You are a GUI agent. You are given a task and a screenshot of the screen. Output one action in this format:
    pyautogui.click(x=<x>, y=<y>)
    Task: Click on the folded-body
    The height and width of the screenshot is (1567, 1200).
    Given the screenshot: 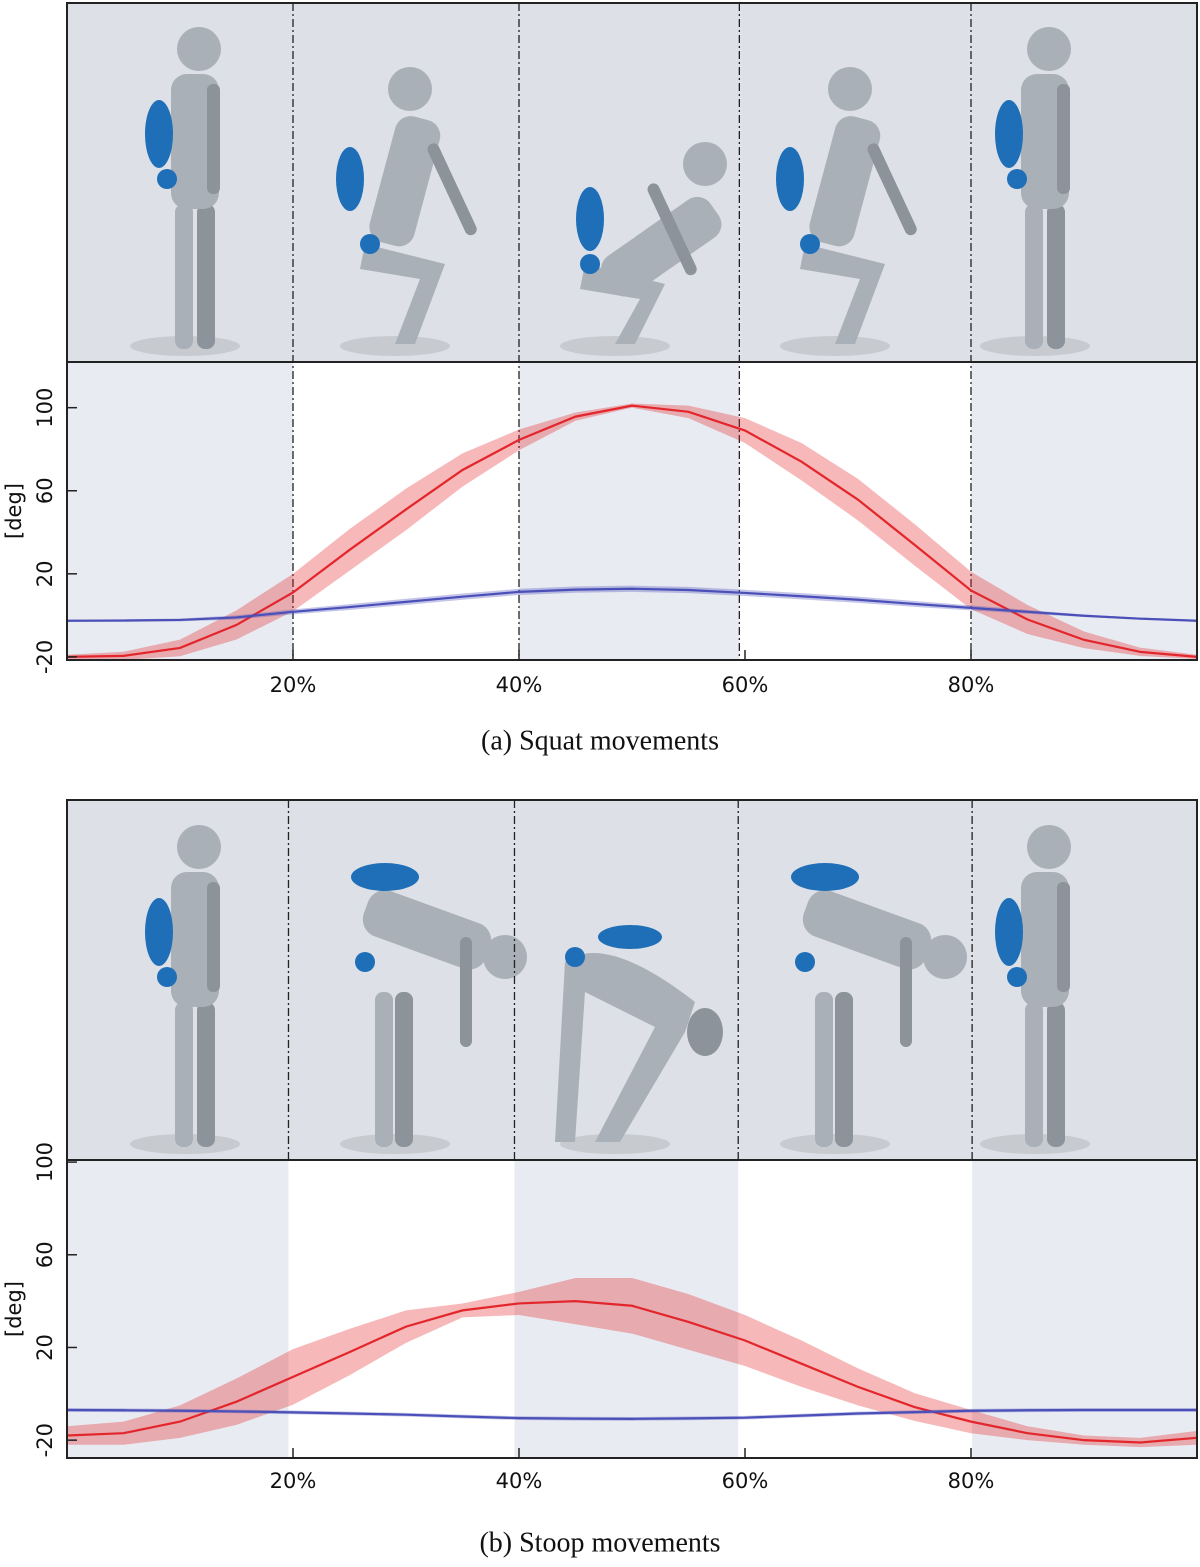 What is the action you would take?
    pyautogui.click(x=625, y=1047)
    